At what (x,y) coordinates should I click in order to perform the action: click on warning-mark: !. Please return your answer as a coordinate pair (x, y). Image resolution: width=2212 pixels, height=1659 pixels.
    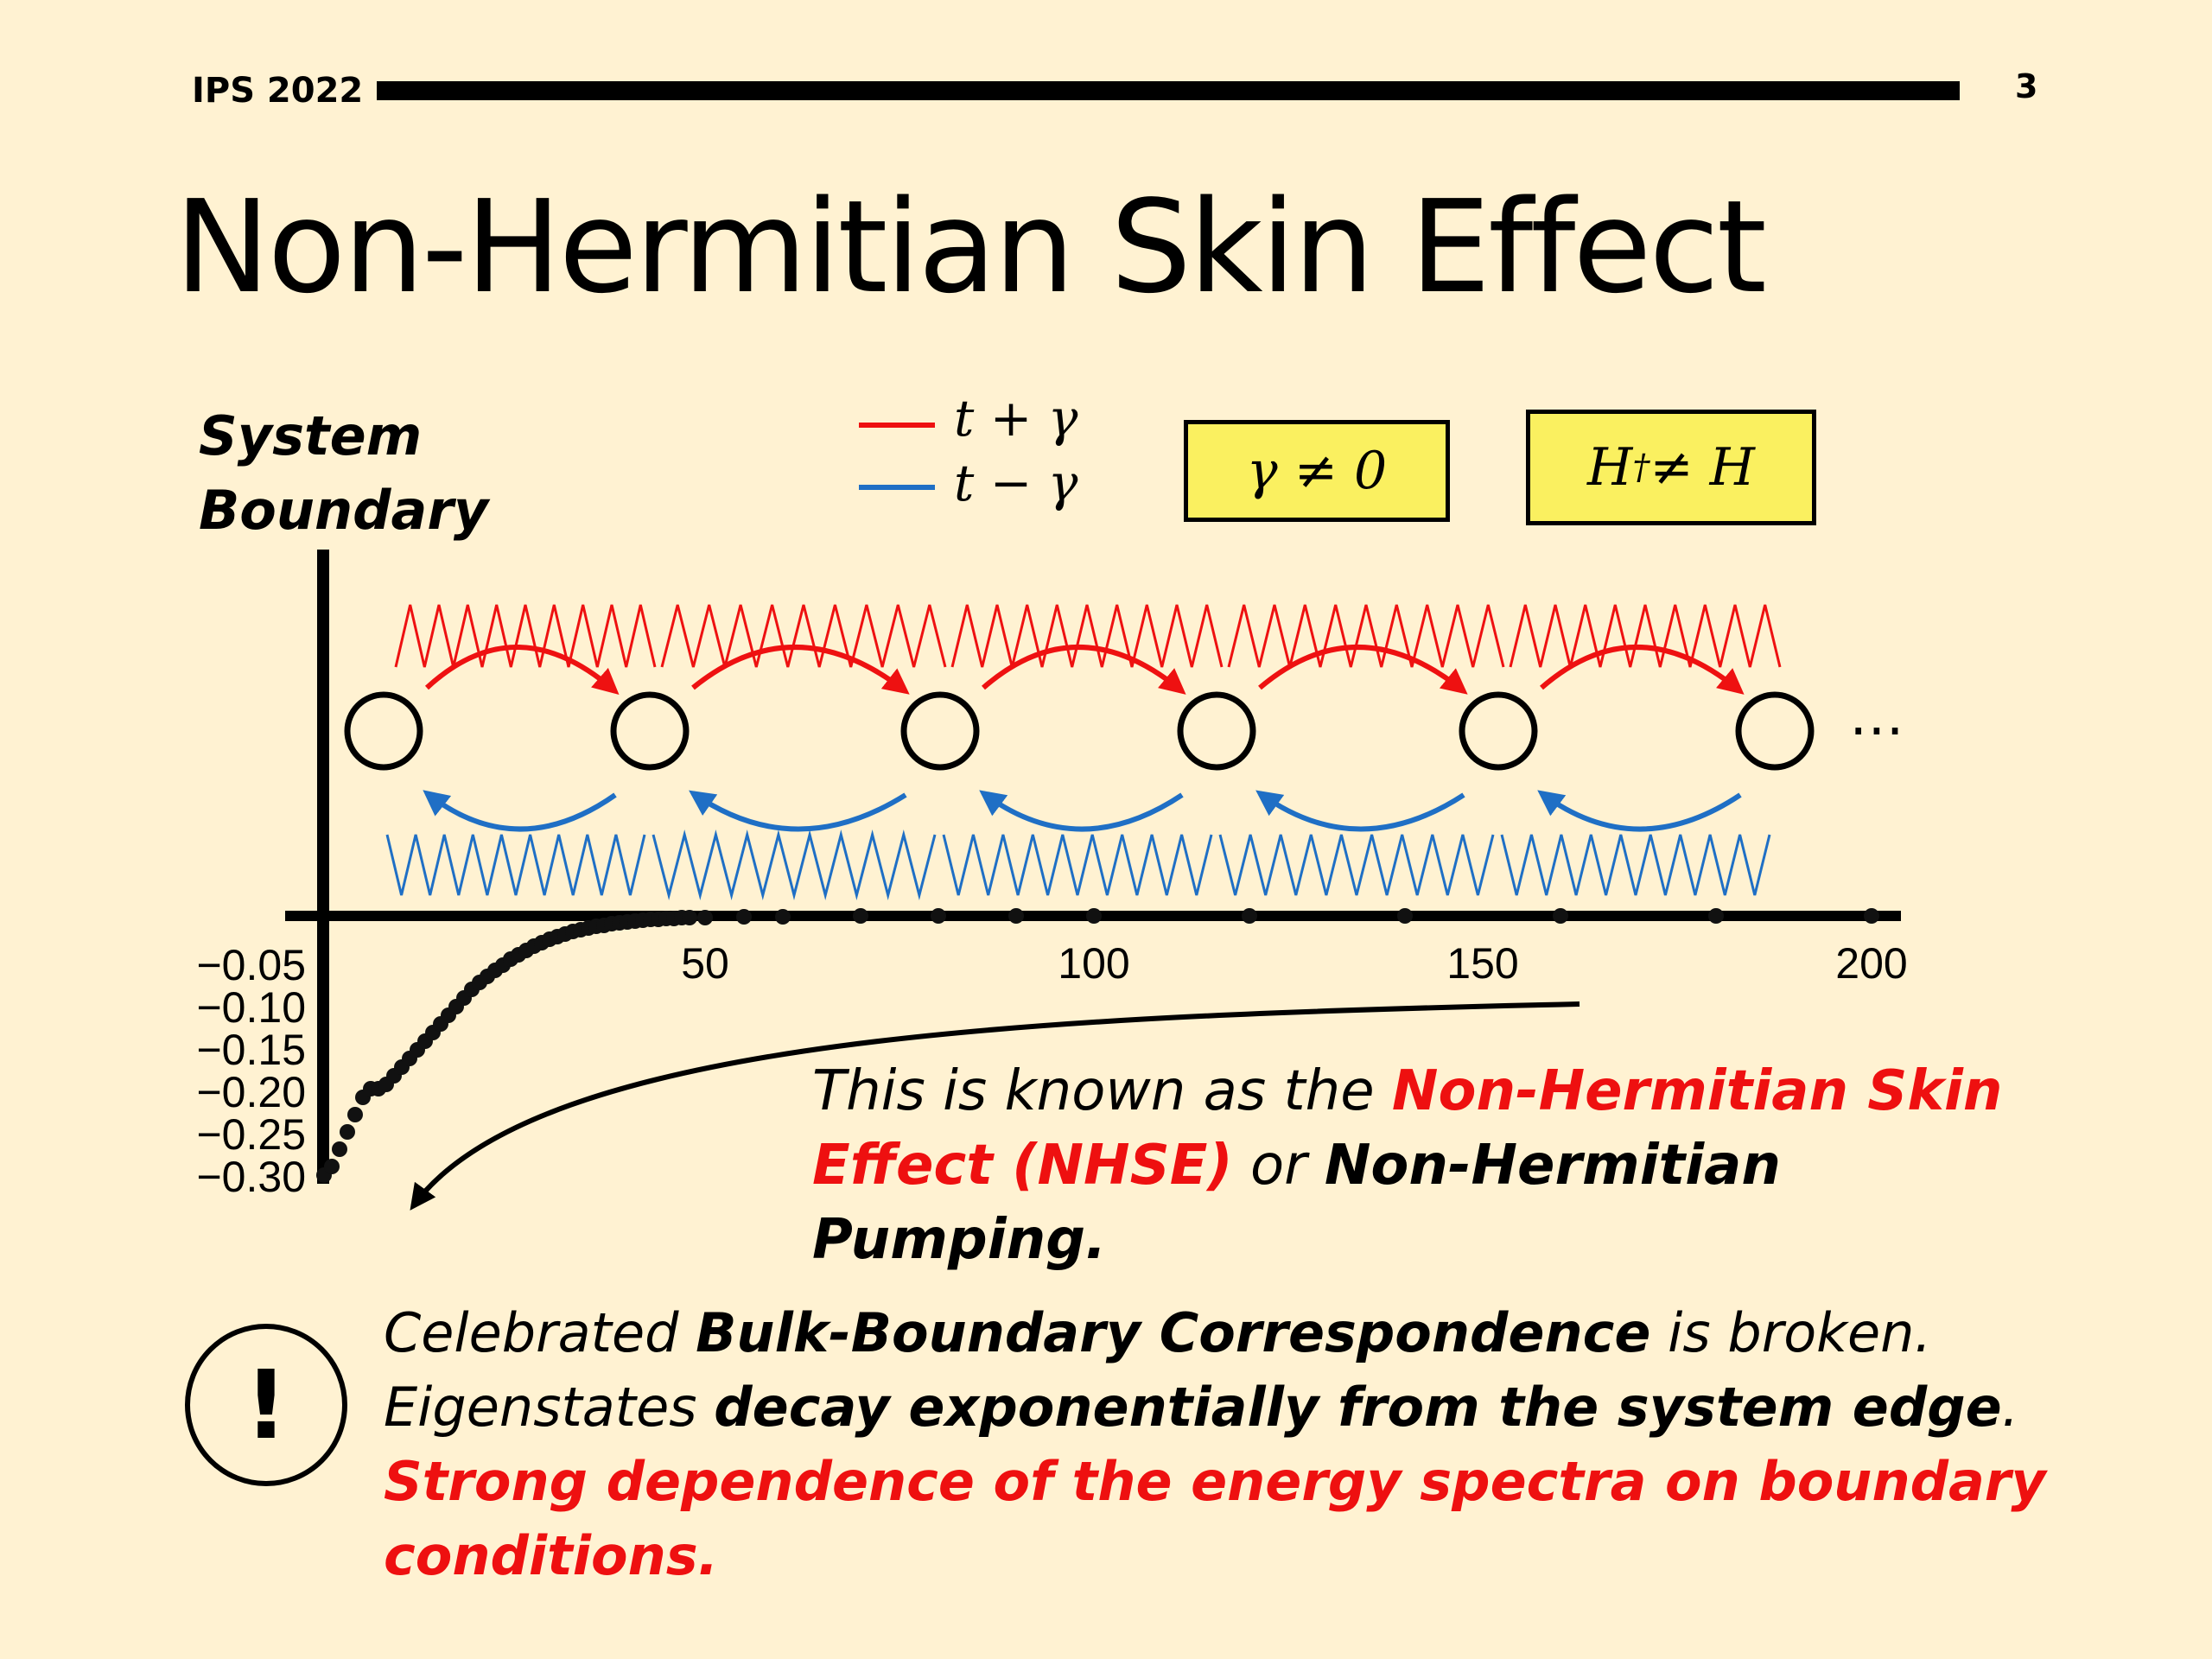
    Looking at the image, I should click on (266, 1405).